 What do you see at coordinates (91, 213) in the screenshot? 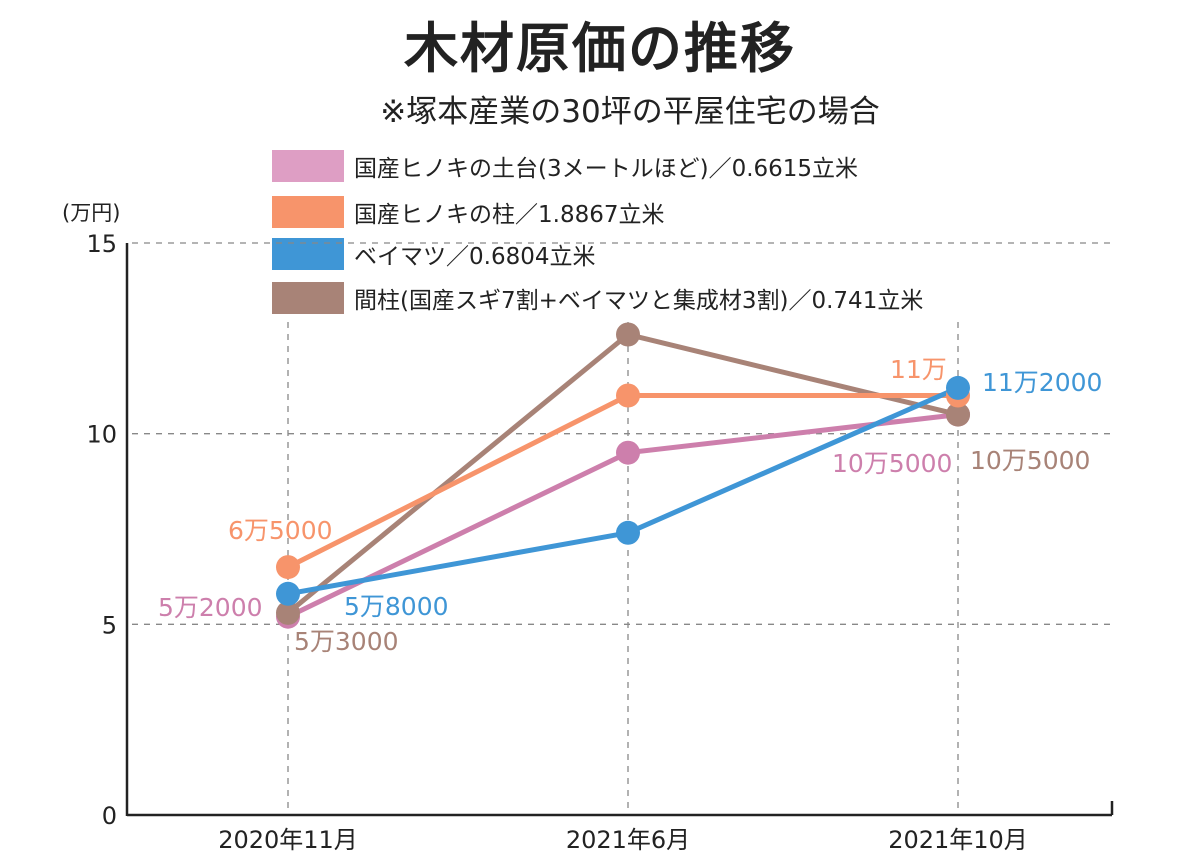
I see `y-axis-label: (万円)` at bounding box center [91, 213].